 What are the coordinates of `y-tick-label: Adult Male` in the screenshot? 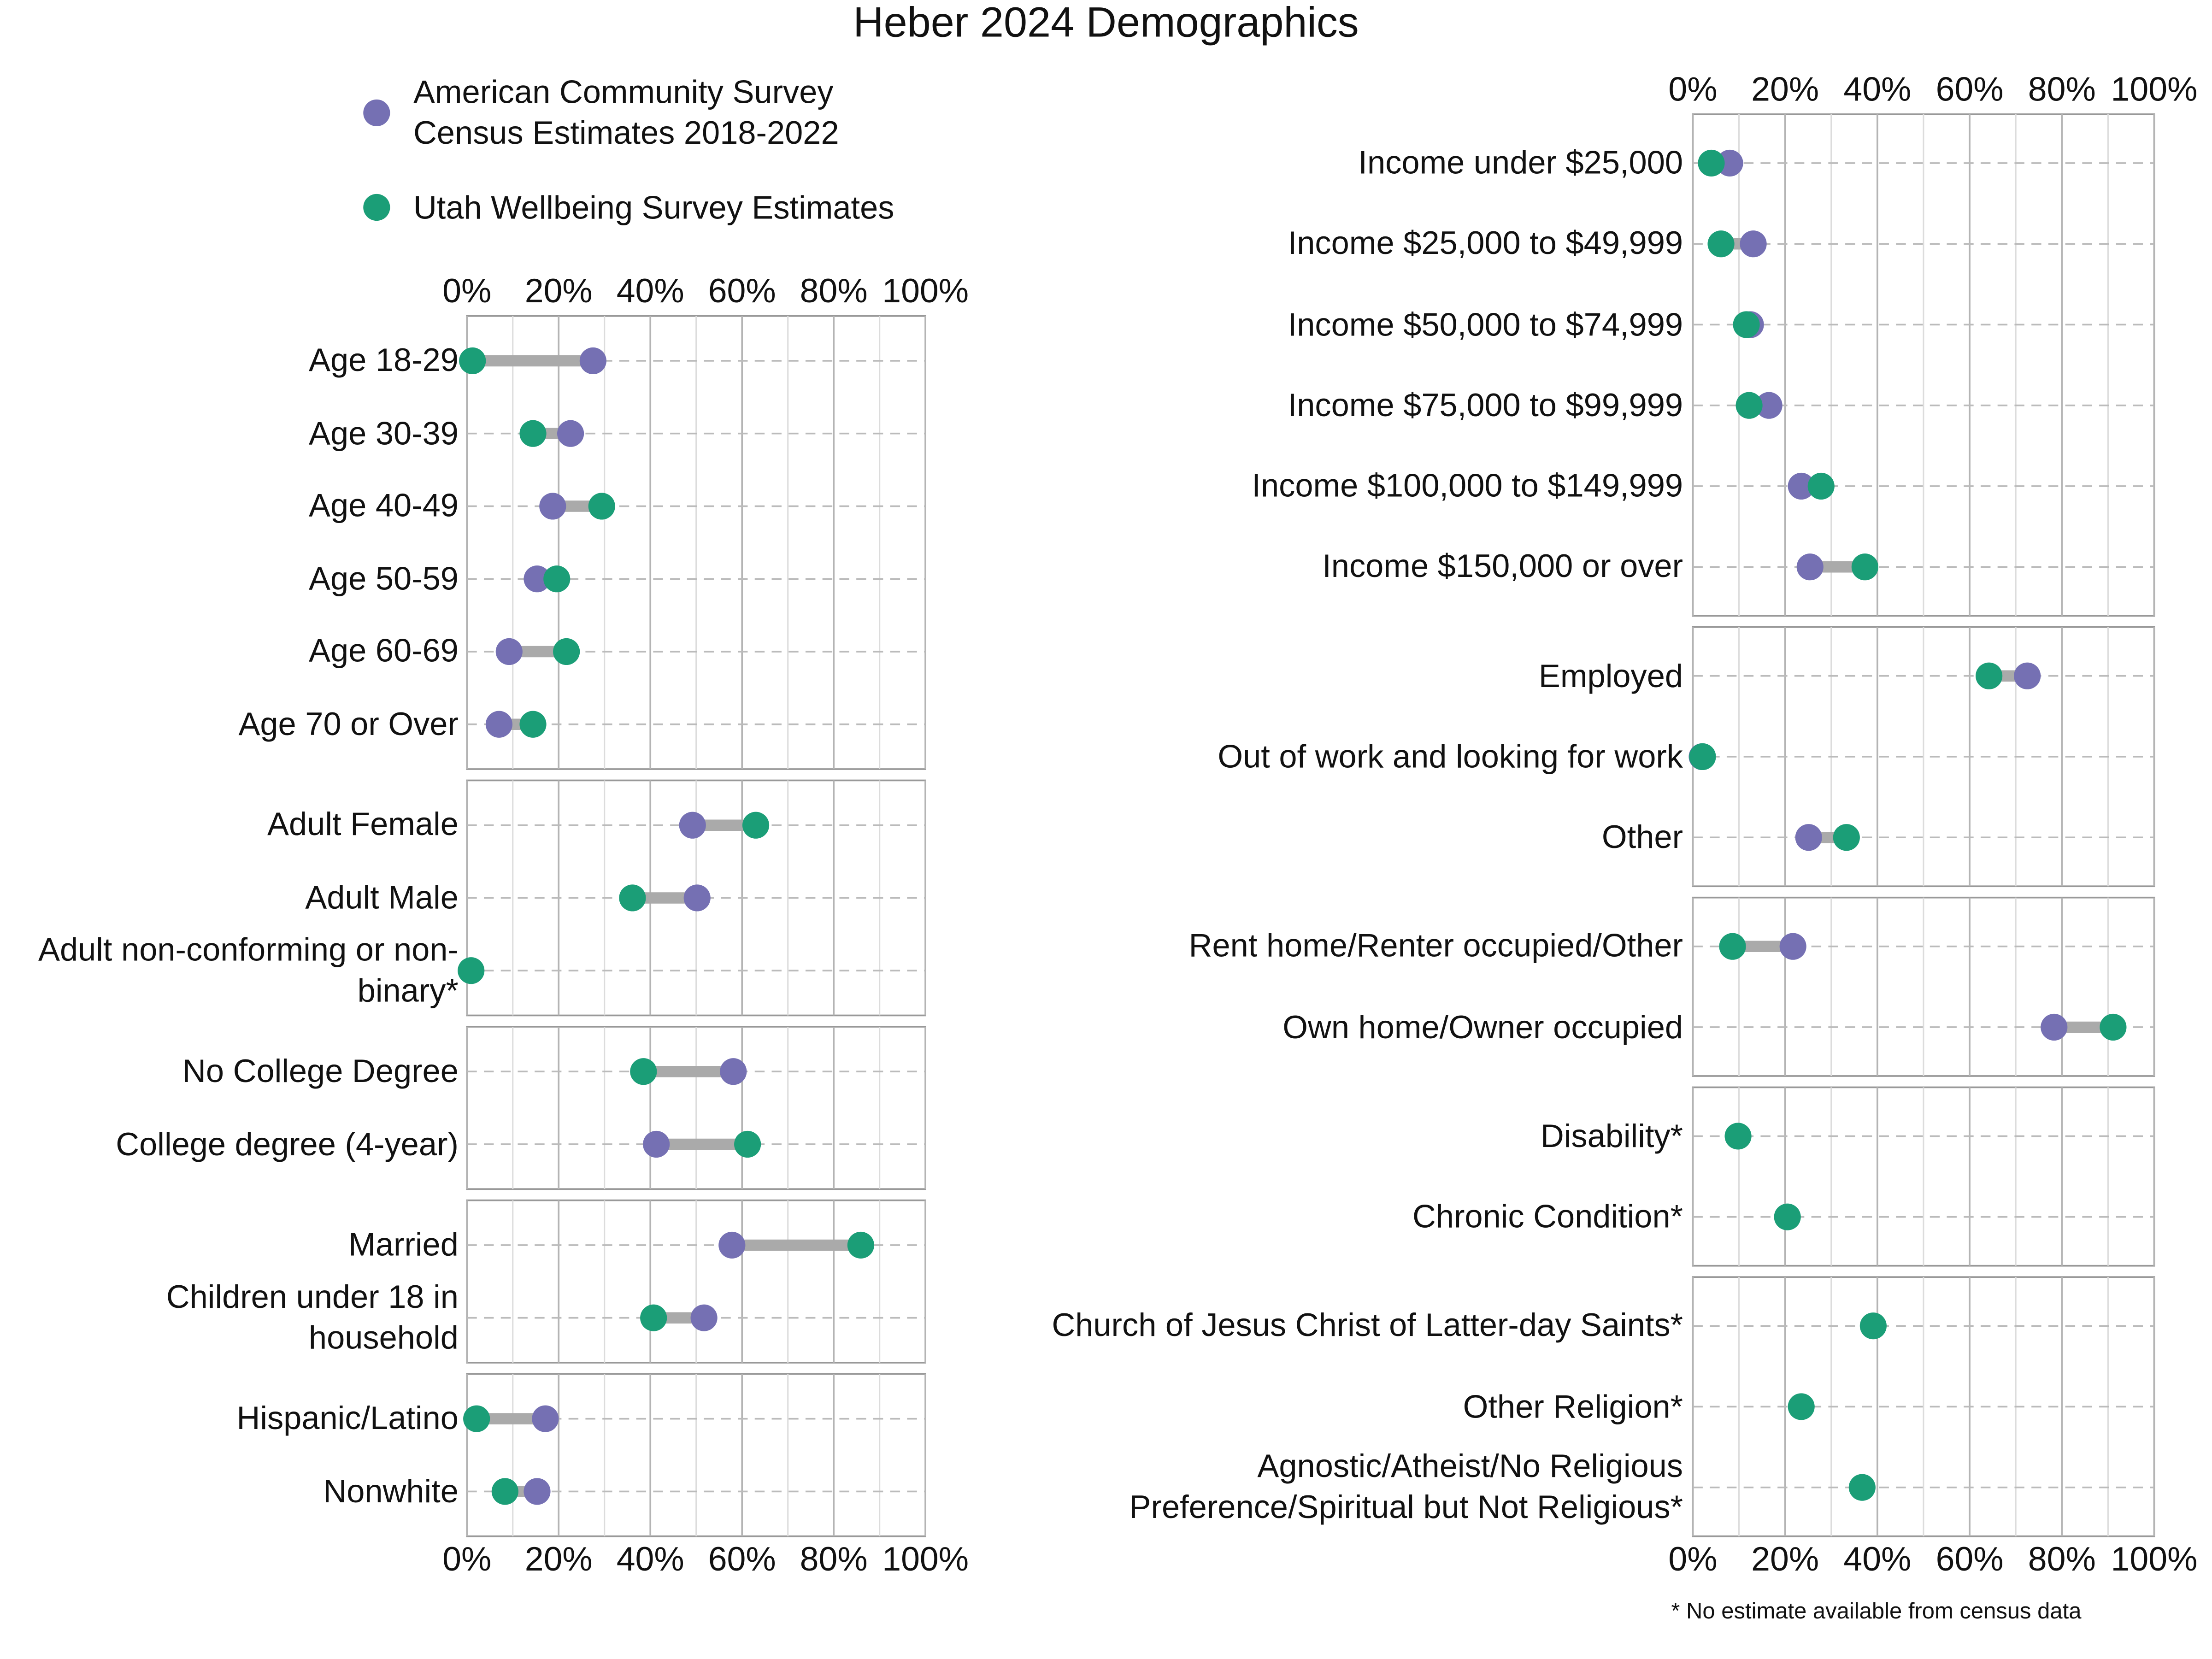 It's located at (382, 897).